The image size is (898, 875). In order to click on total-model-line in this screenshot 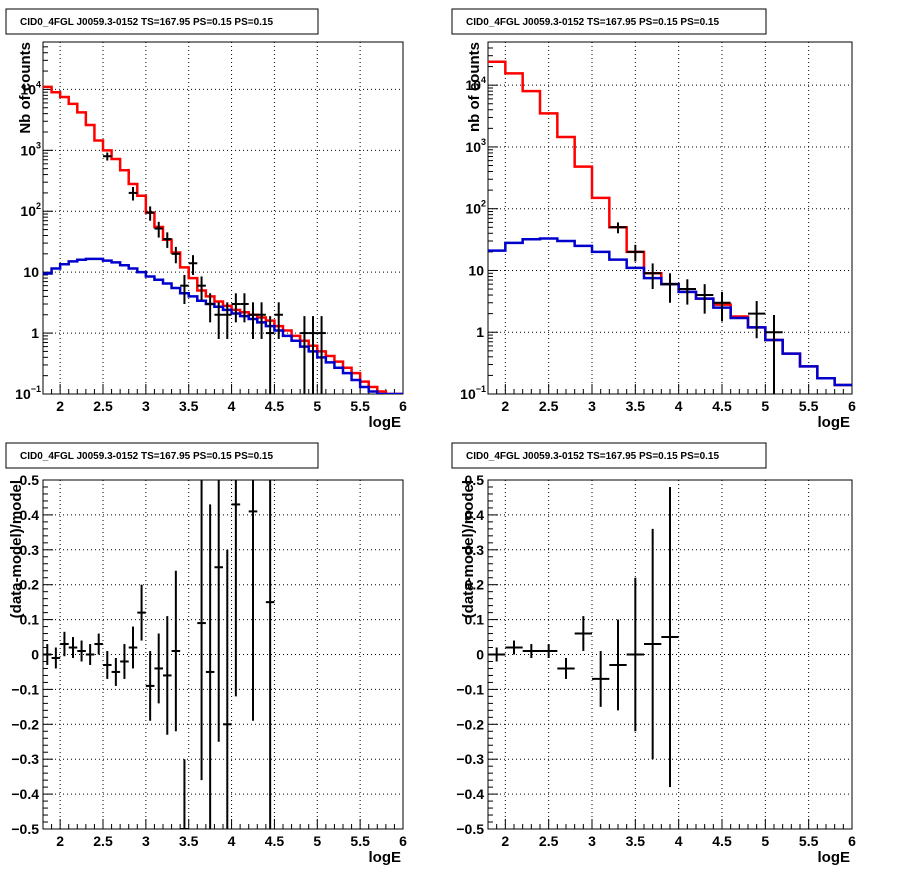, I will do `click(223, 239)`.